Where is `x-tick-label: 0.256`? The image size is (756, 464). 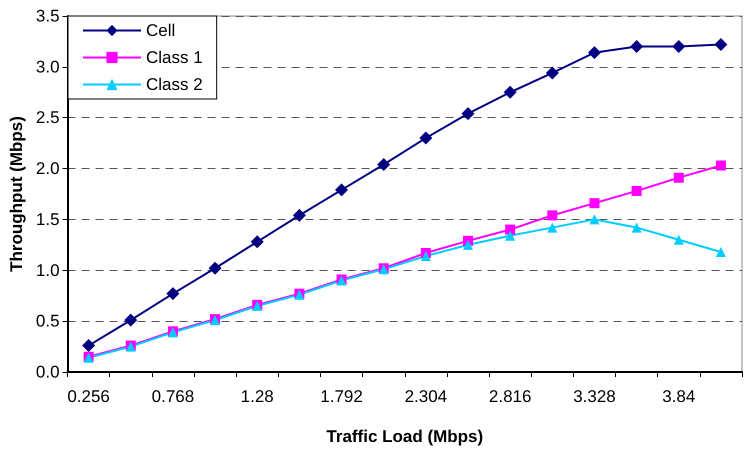
x-tick-label: 0.256 is located at coordinates (88, 396).